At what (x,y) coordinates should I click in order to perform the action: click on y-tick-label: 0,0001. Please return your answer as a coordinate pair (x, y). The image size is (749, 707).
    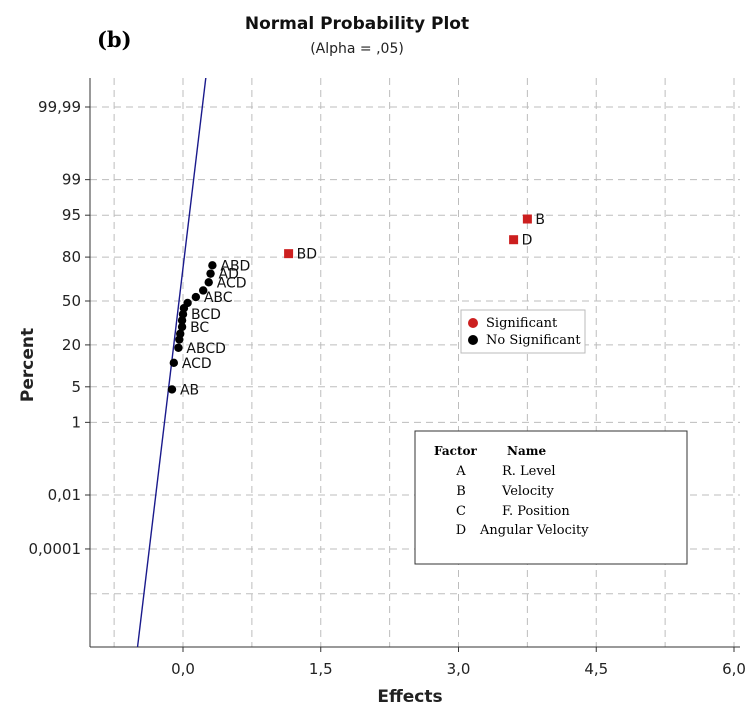
    Looking at the image, I should click on (55, 549).